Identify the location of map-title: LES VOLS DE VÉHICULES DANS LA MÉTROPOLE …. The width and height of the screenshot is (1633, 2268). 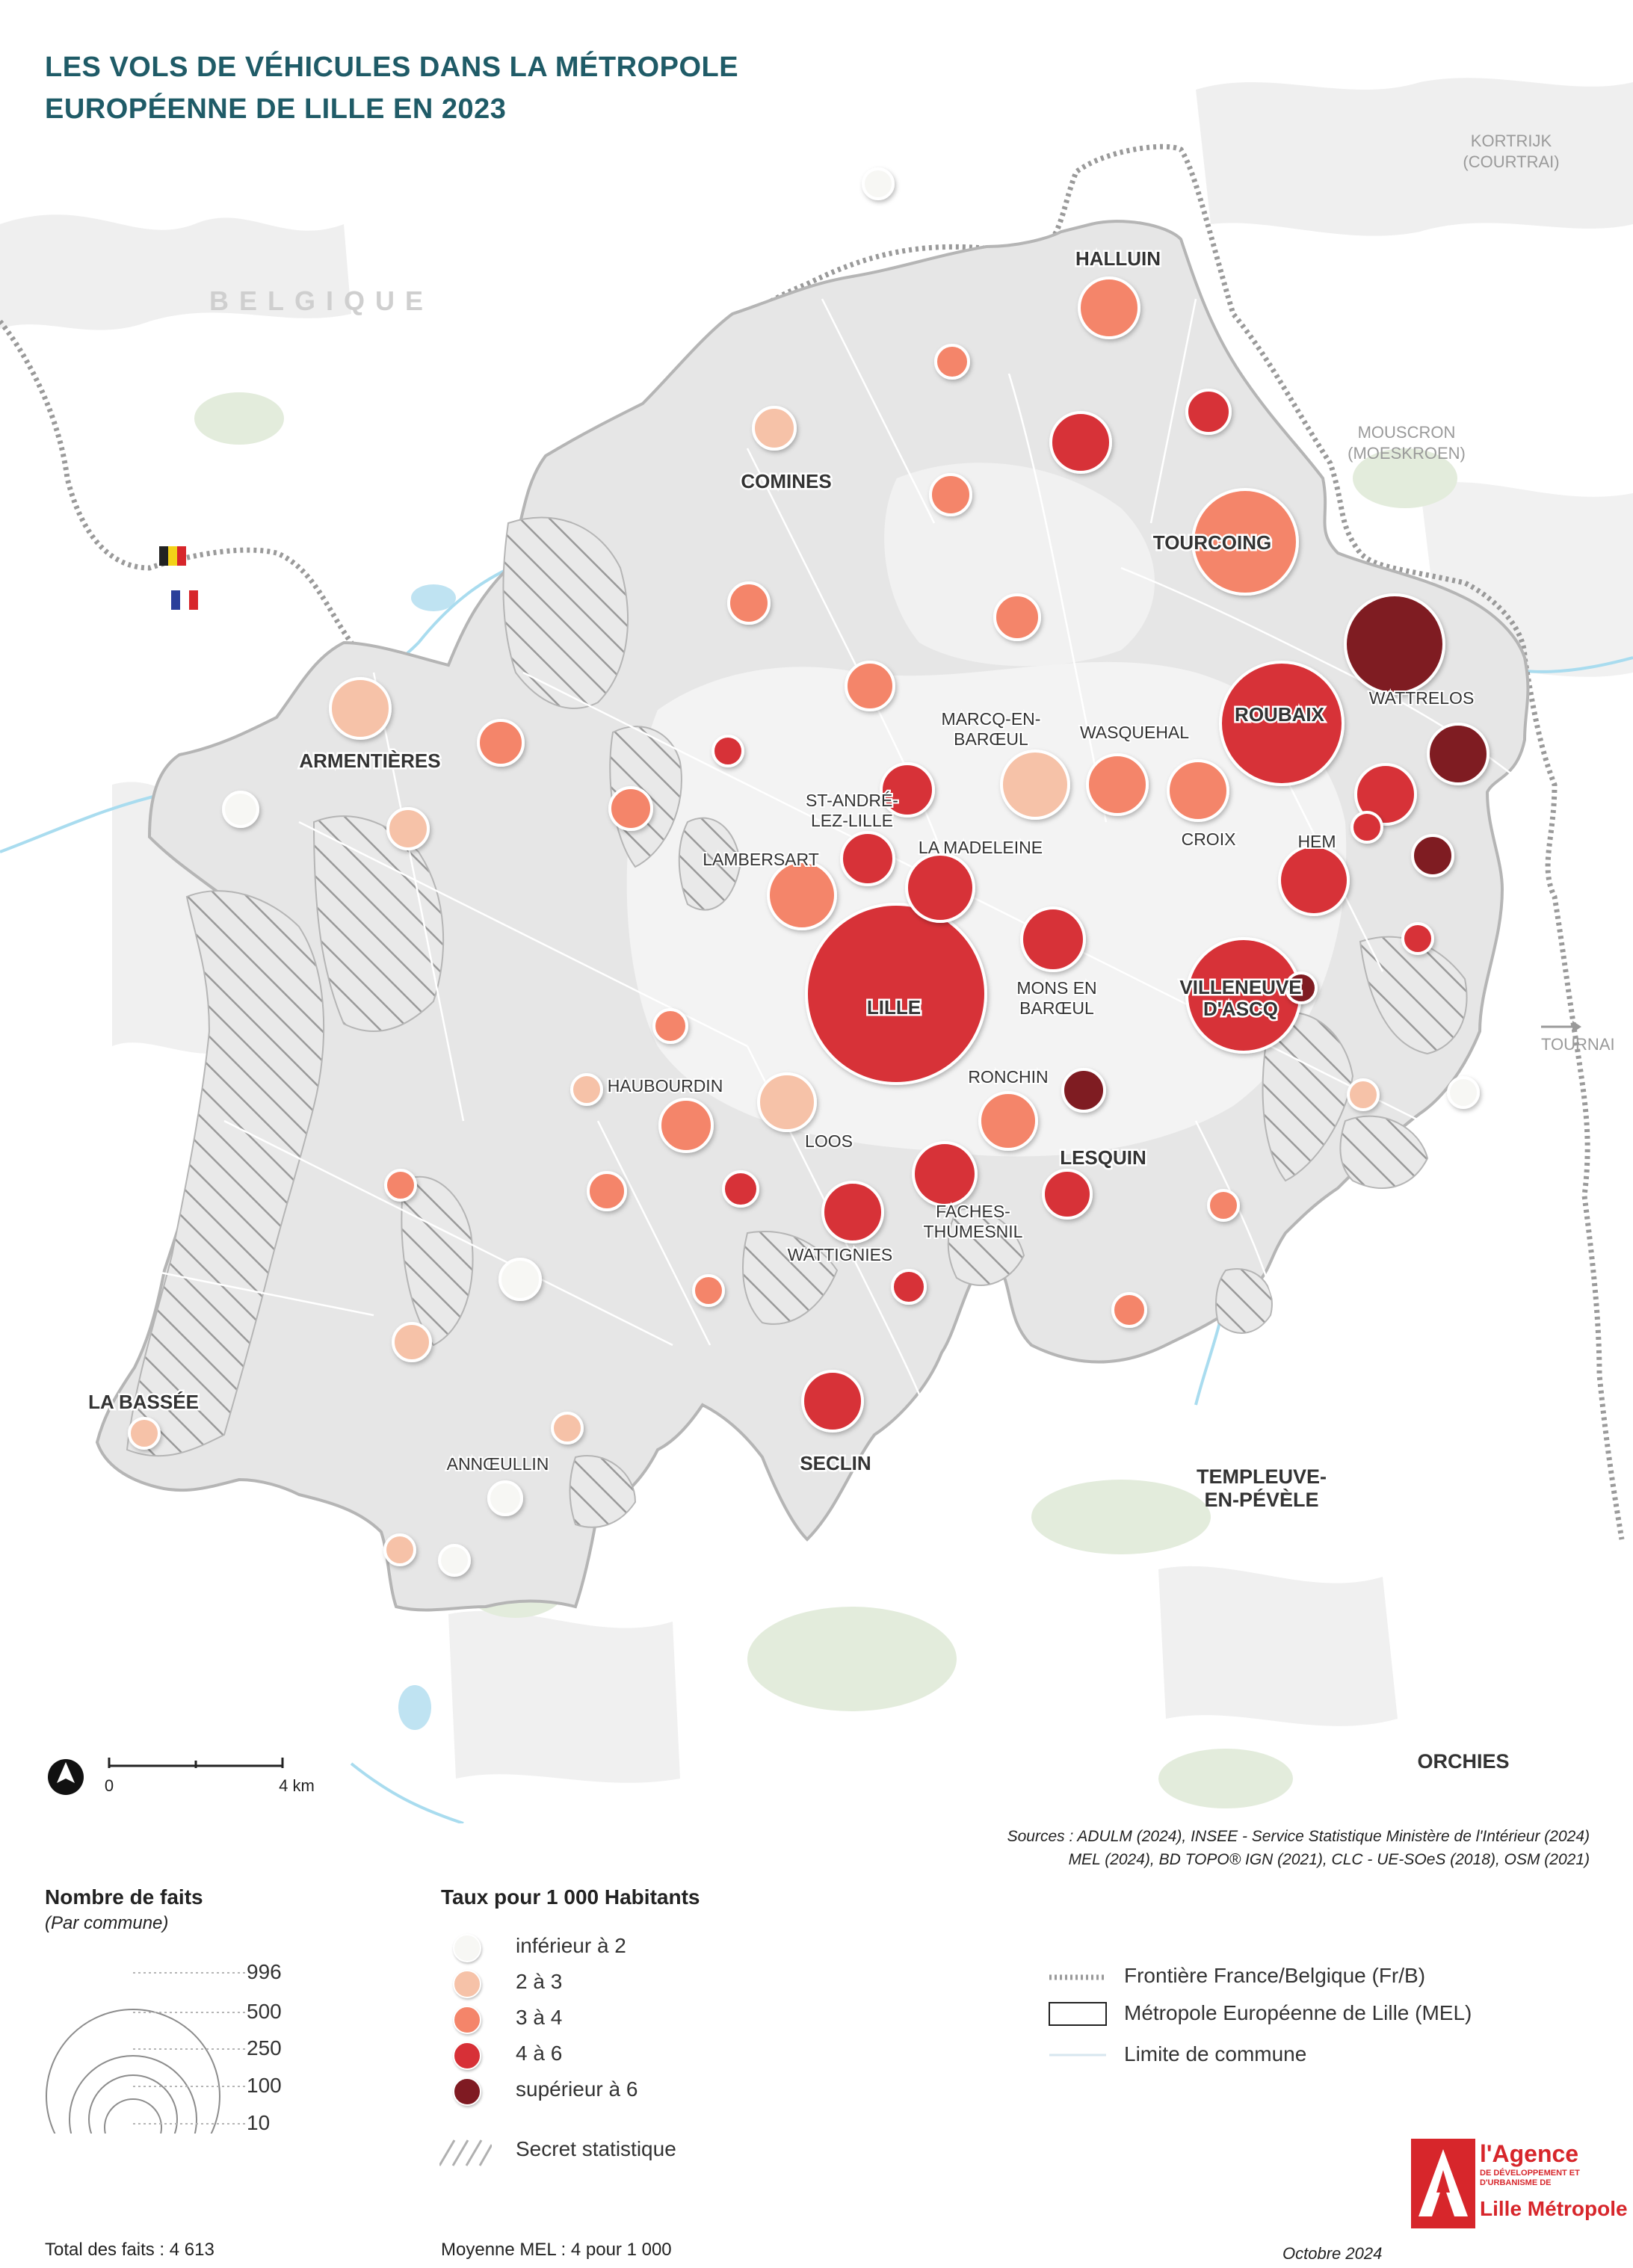
(456, 88).